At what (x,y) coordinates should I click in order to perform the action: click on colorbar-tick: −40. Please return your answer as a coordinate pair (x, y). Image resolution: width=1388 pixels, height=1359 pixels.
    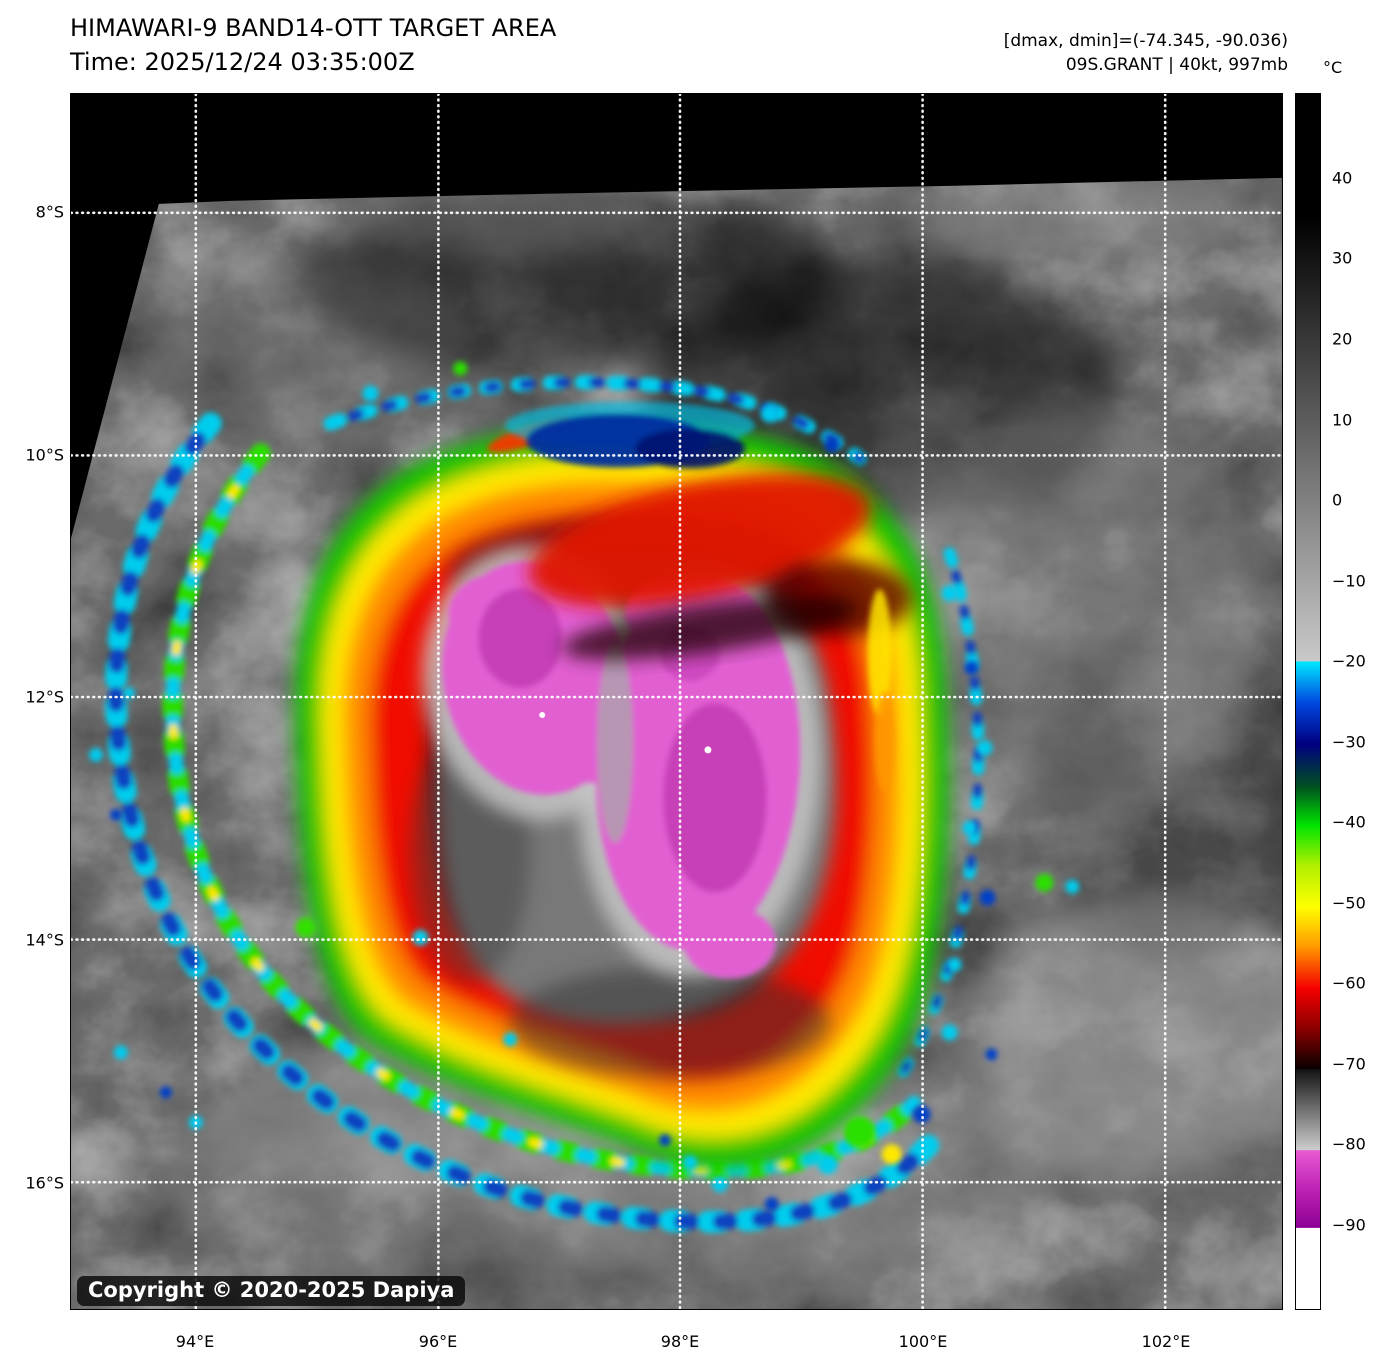
    Looking at the image, I should click on (1349, 822).